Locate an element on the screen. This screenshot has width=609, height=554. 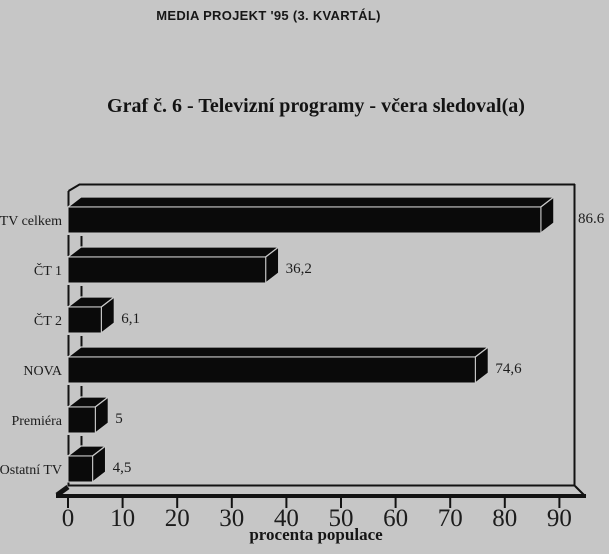
bar-value-label: 5 is located at coordinates (119, 419).